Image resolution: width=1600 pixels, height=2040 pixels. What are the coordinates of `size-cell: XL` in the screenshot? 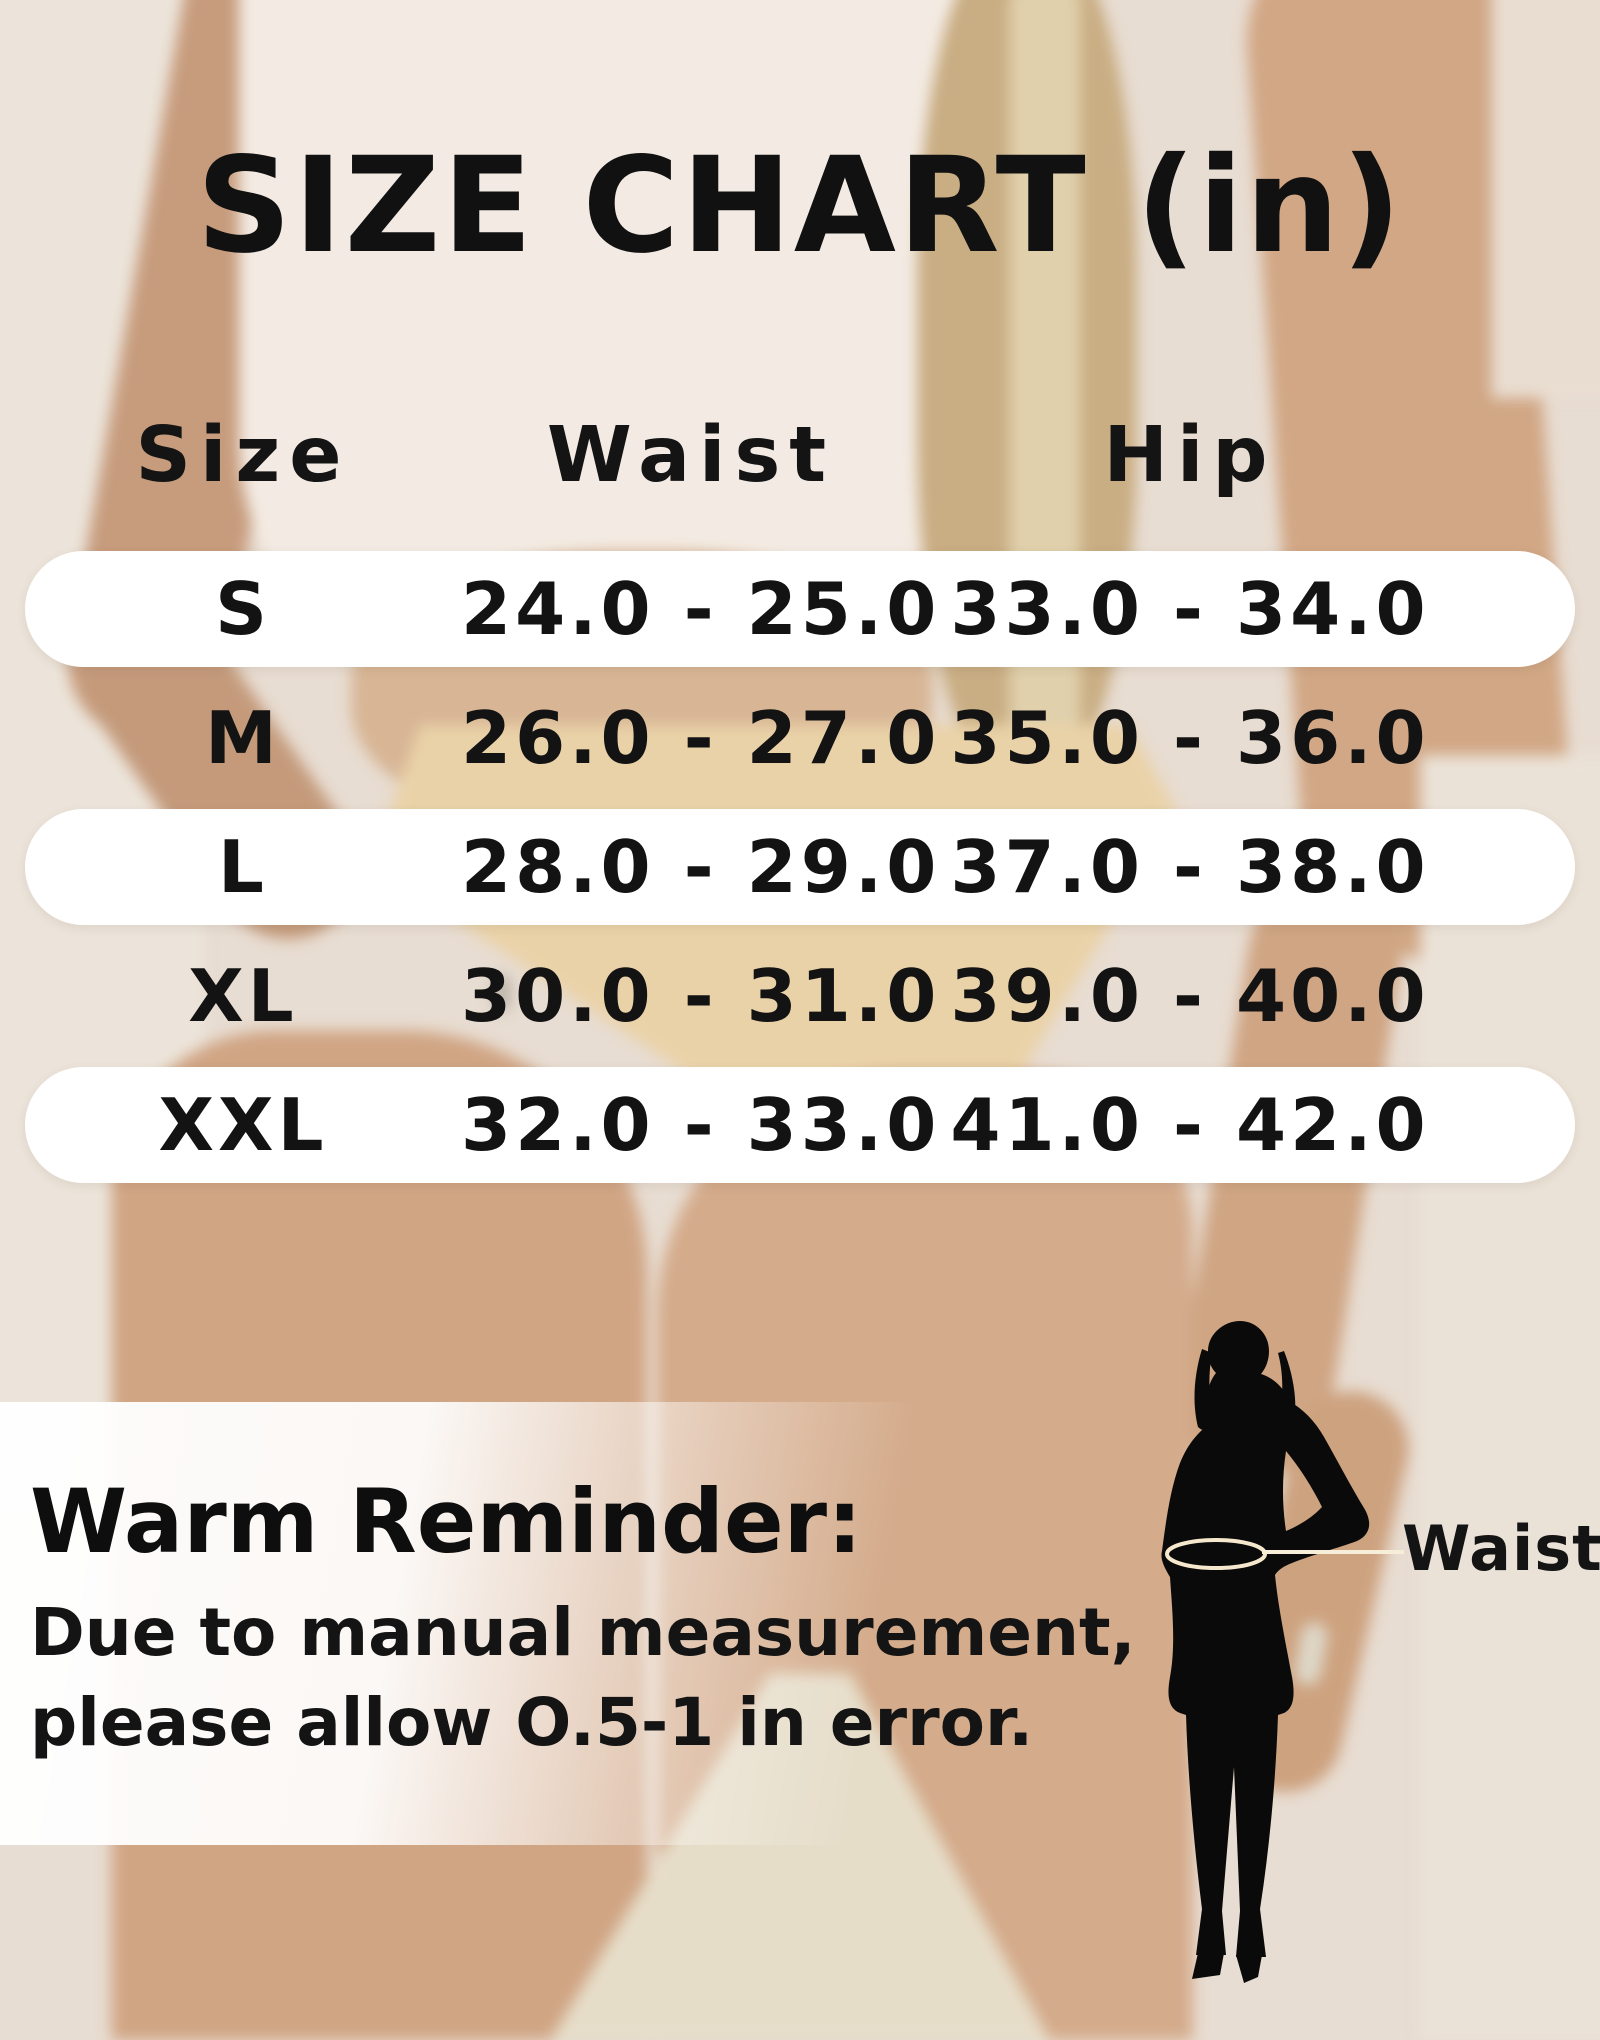 It's located at (243, 996).